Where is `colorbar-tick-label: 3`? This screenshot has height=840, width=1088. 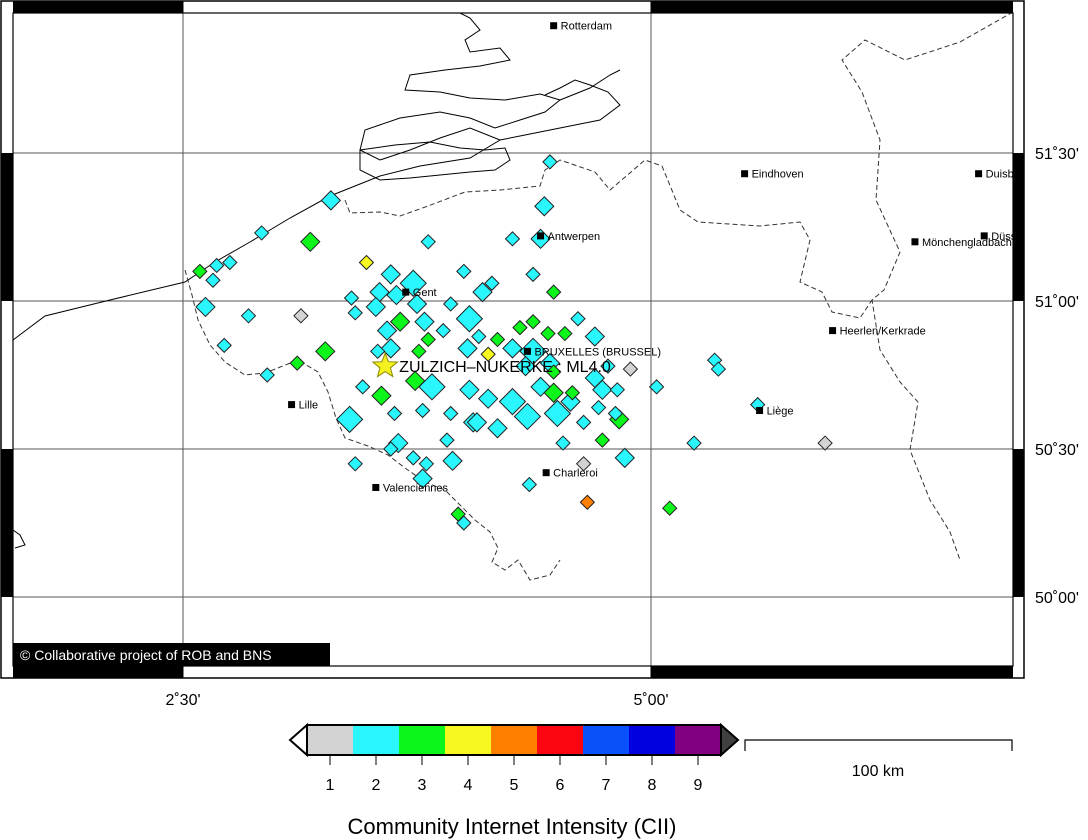
colorbar-tick-label: 3 is located at coordinates (422, 785).